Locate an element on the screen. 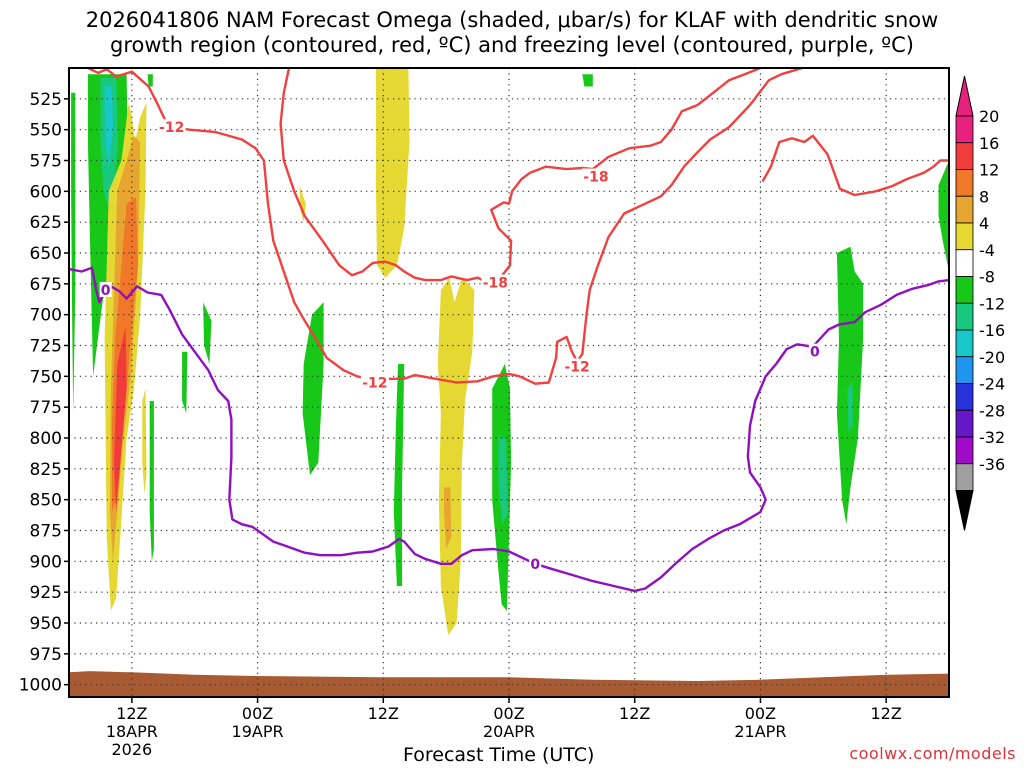 The image size is (1024, 768). y-tick-label-950: 950 is located at coordinates (46, 624).